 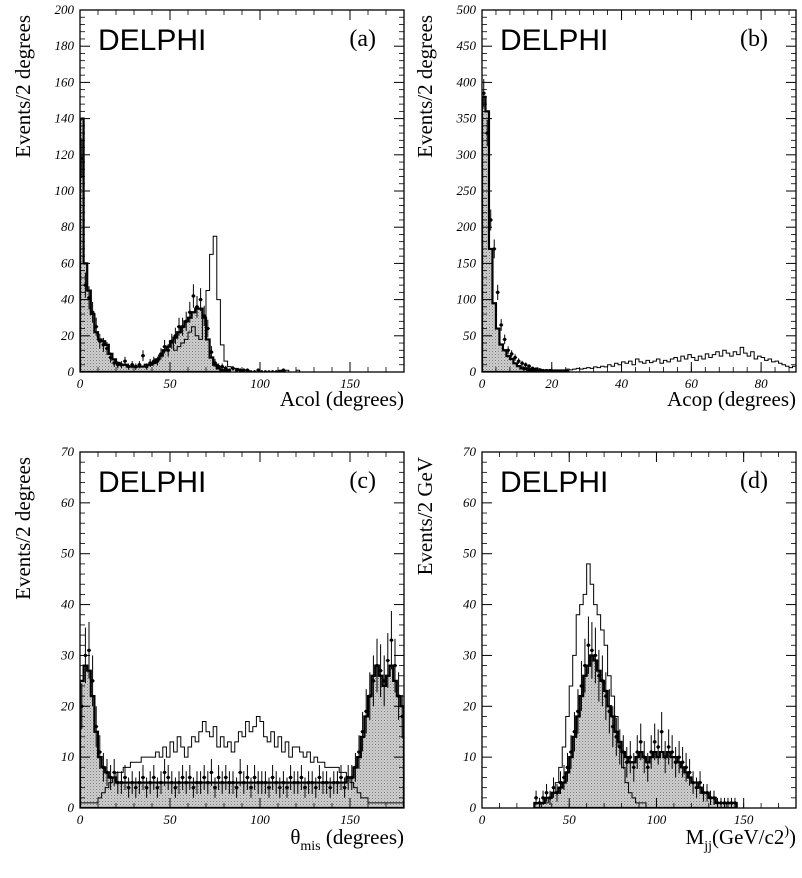 I want to click on x-tick-label: 150, so click(x=350, y=819).